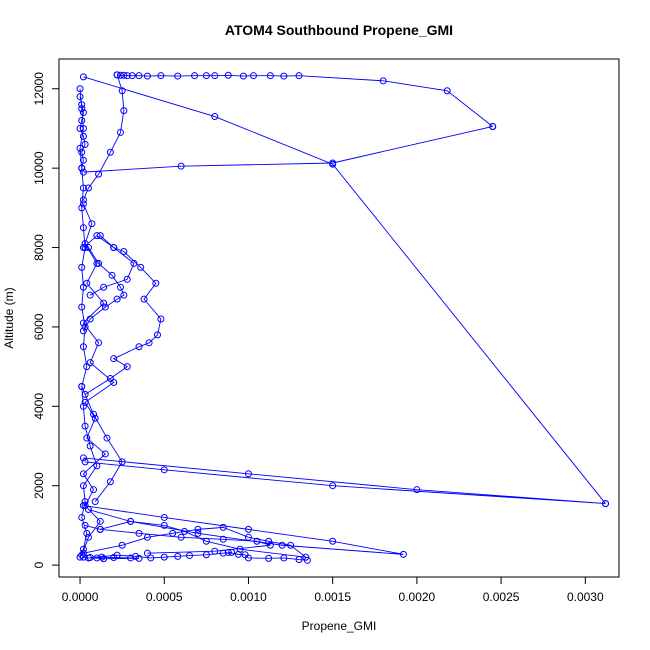 The image size is (650, 650). What do you see at coordinates (339, 30) in the screenshot?
I see `chart-title: ATOM4 Southbound Propene_GMI` at bounding box center [339, 30].